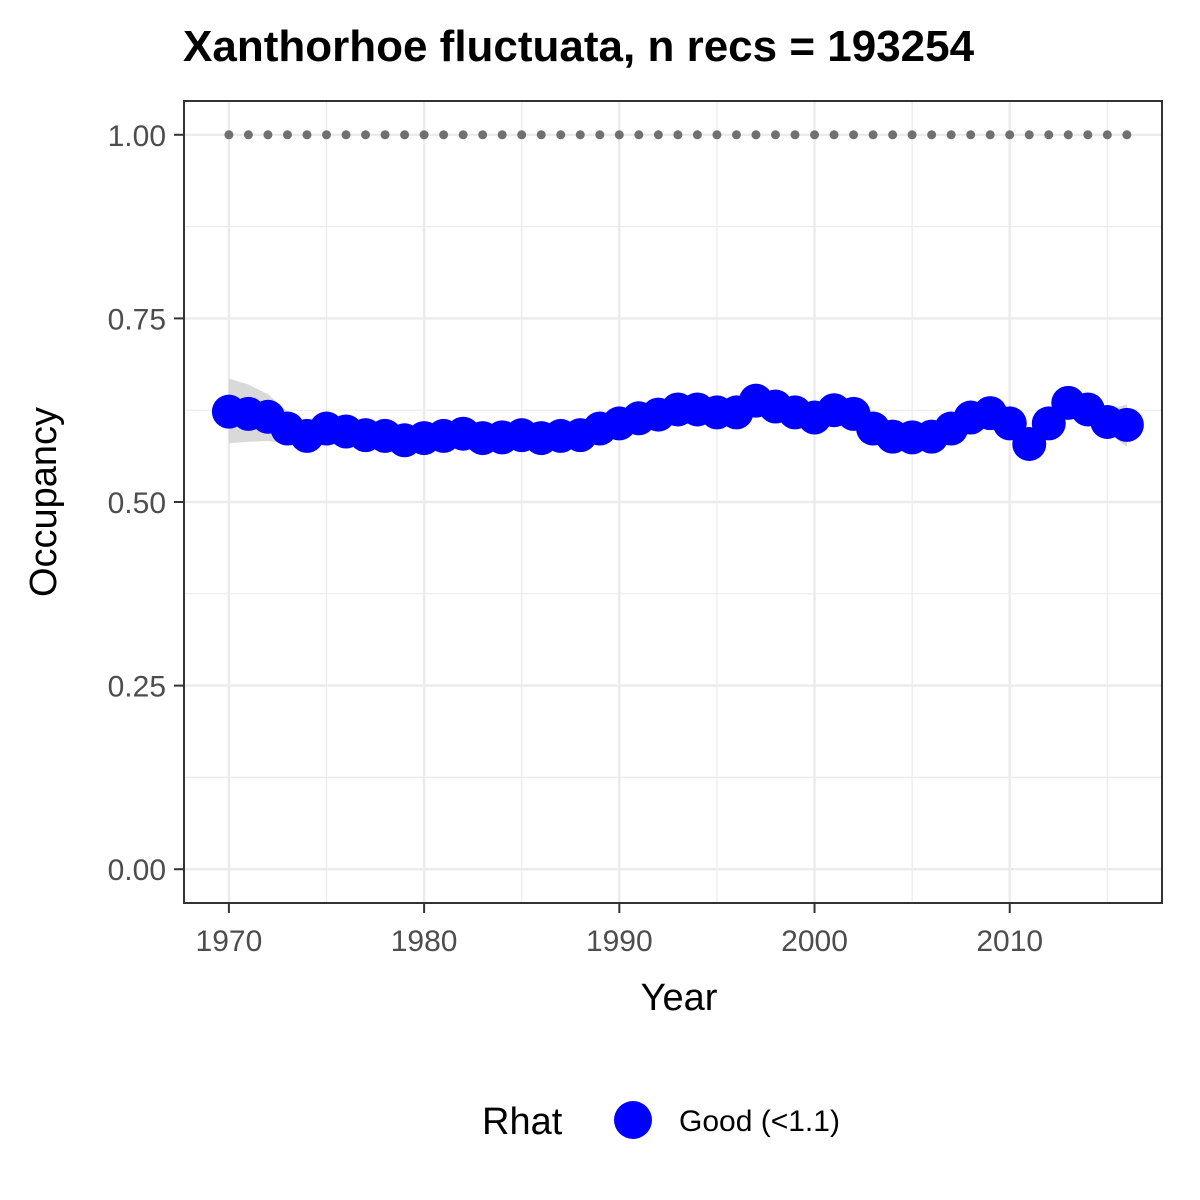  Describe the element at coordinates (619, 941) in the screenshot. I see `x-tick-label: 1990` at that location.